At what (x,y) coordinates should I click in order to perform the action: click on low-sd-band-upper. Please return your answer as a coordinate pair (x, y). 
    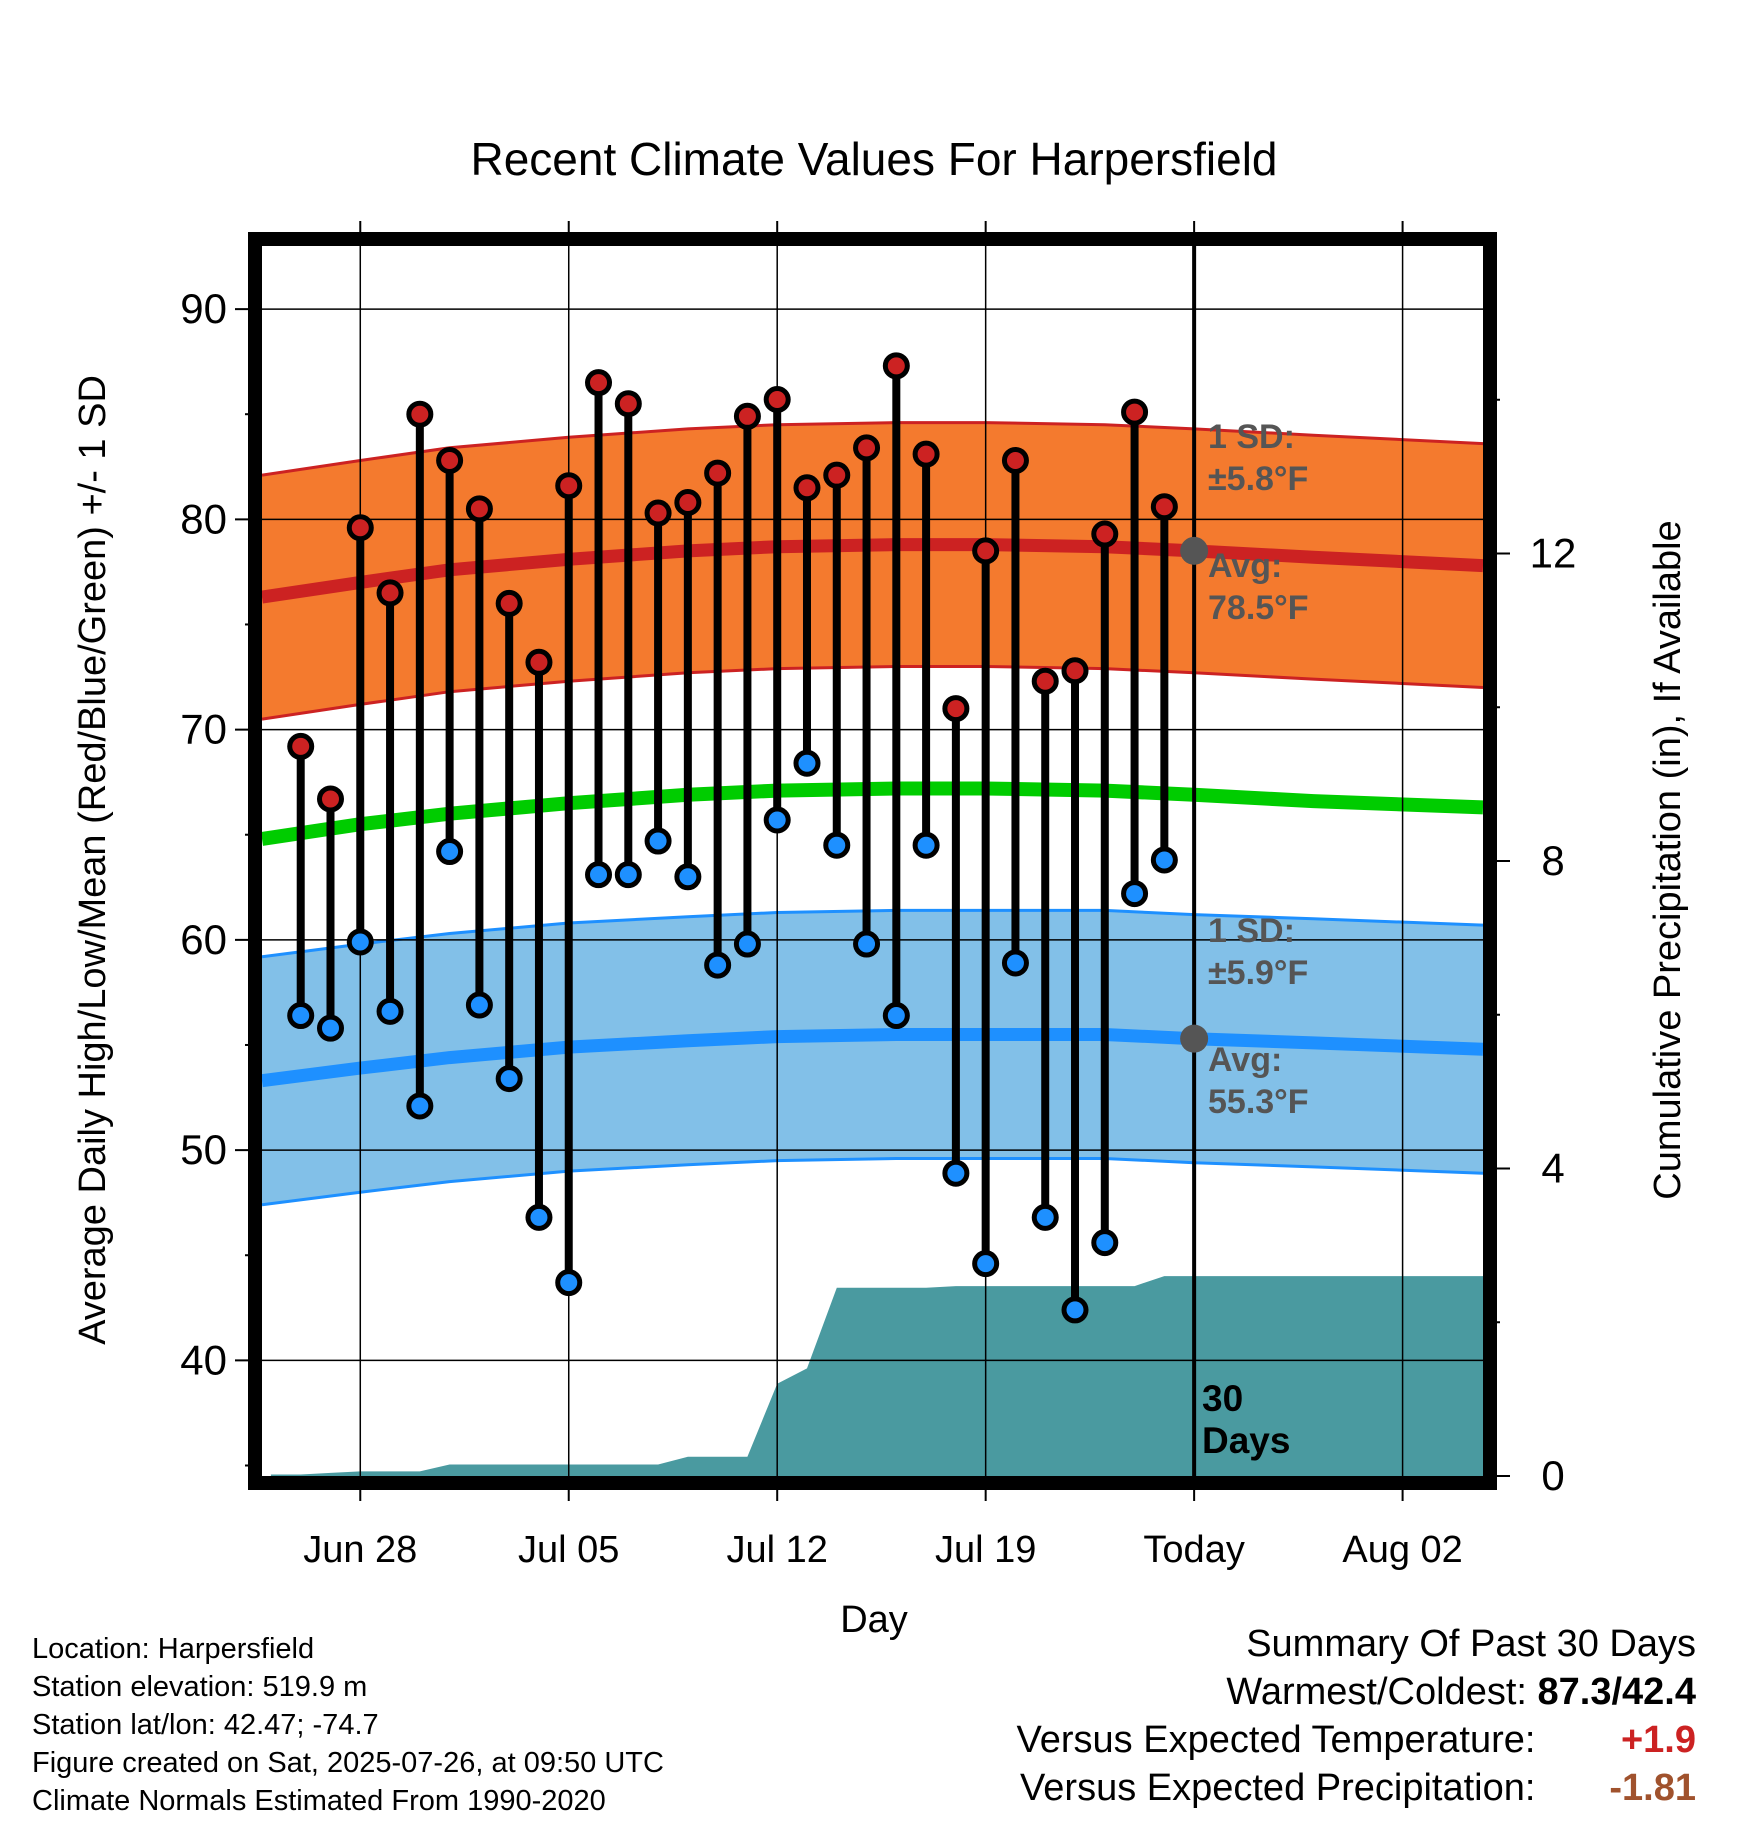
    Looking at the image, I should click on (872, 933).